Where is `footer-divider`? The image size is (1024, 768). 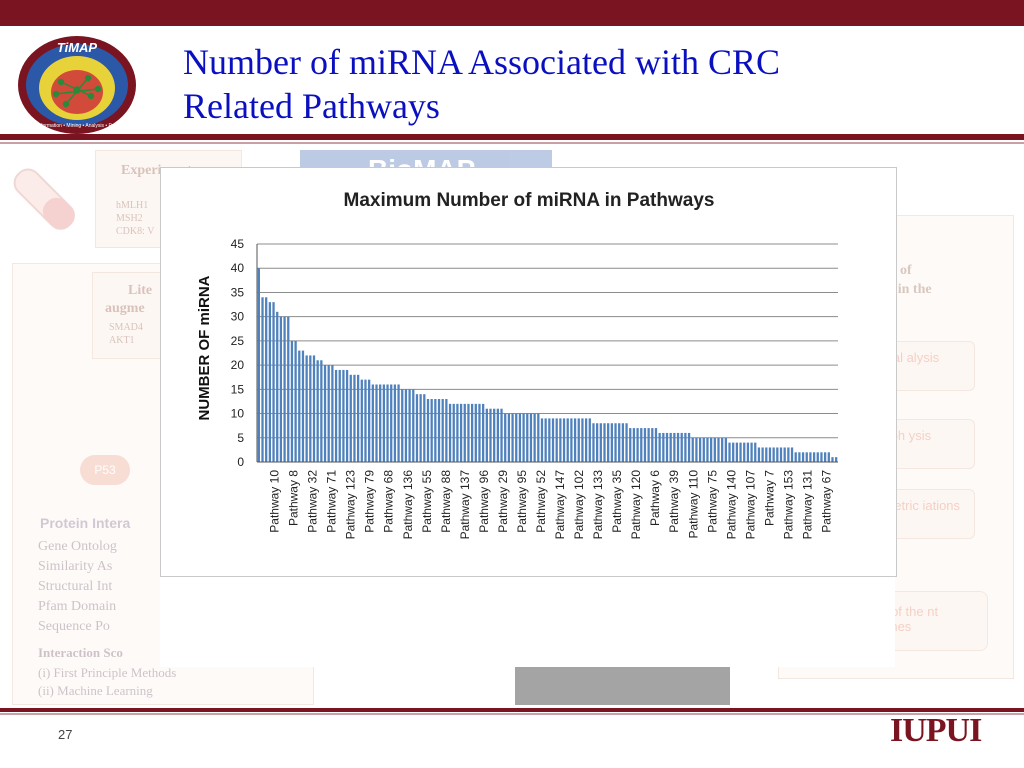
footer-divider is located at coordinates (512, 710).